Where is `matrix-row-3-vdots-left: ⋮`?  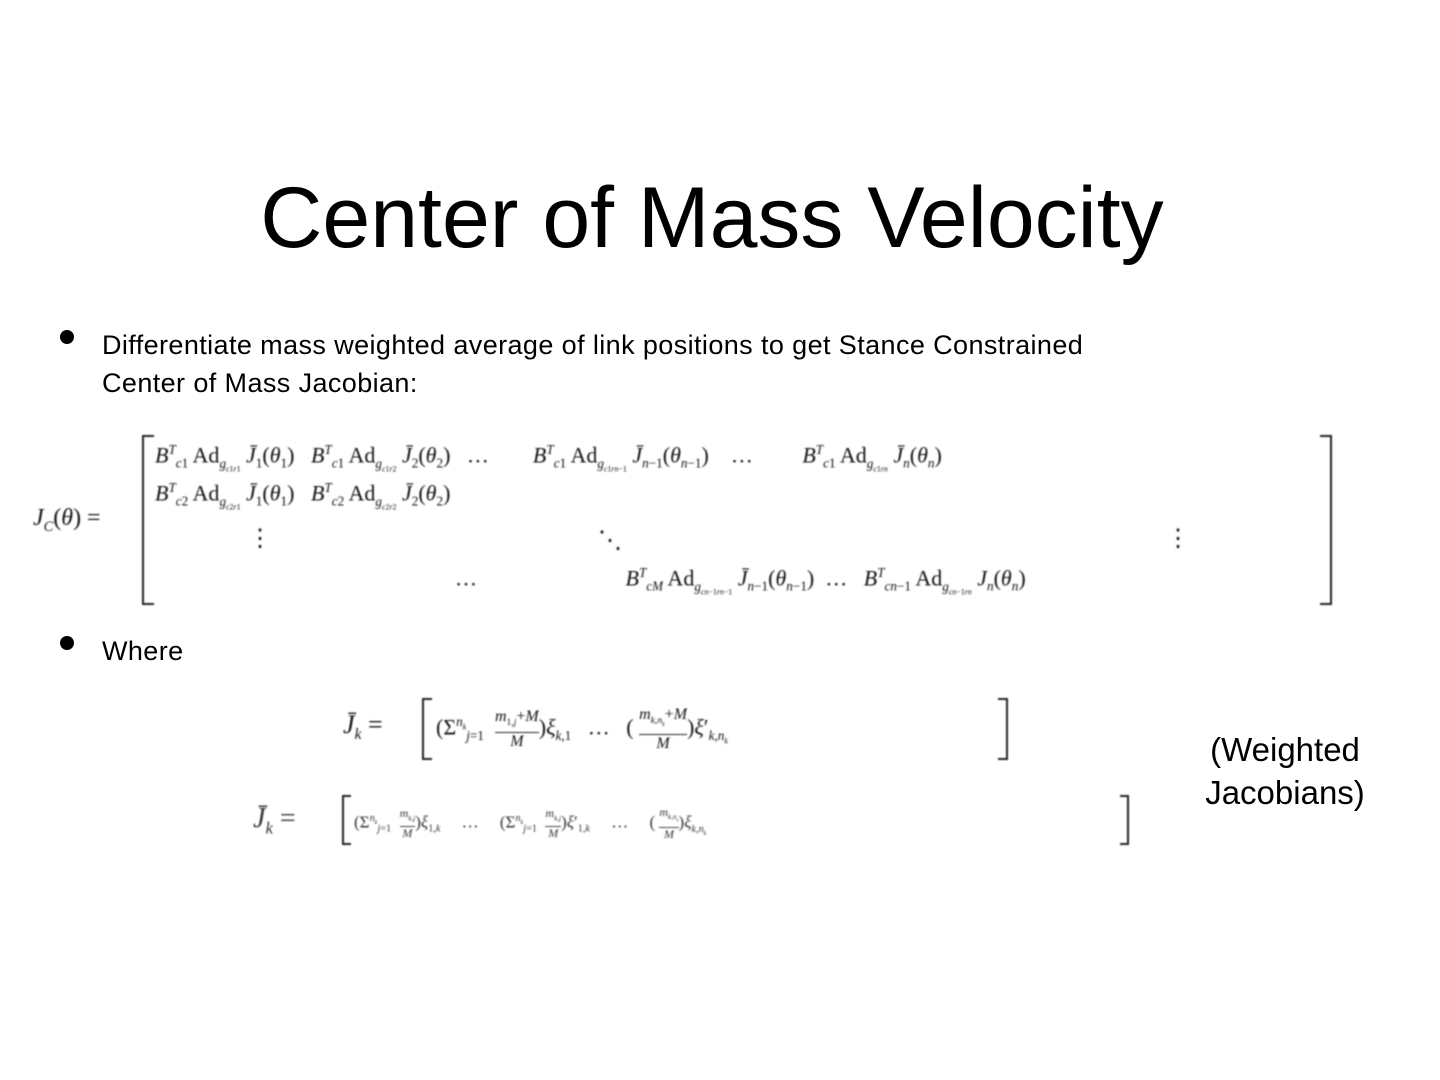 matrix-row-3-vdots-left: ⋮ is located at coordinates (260, 539).